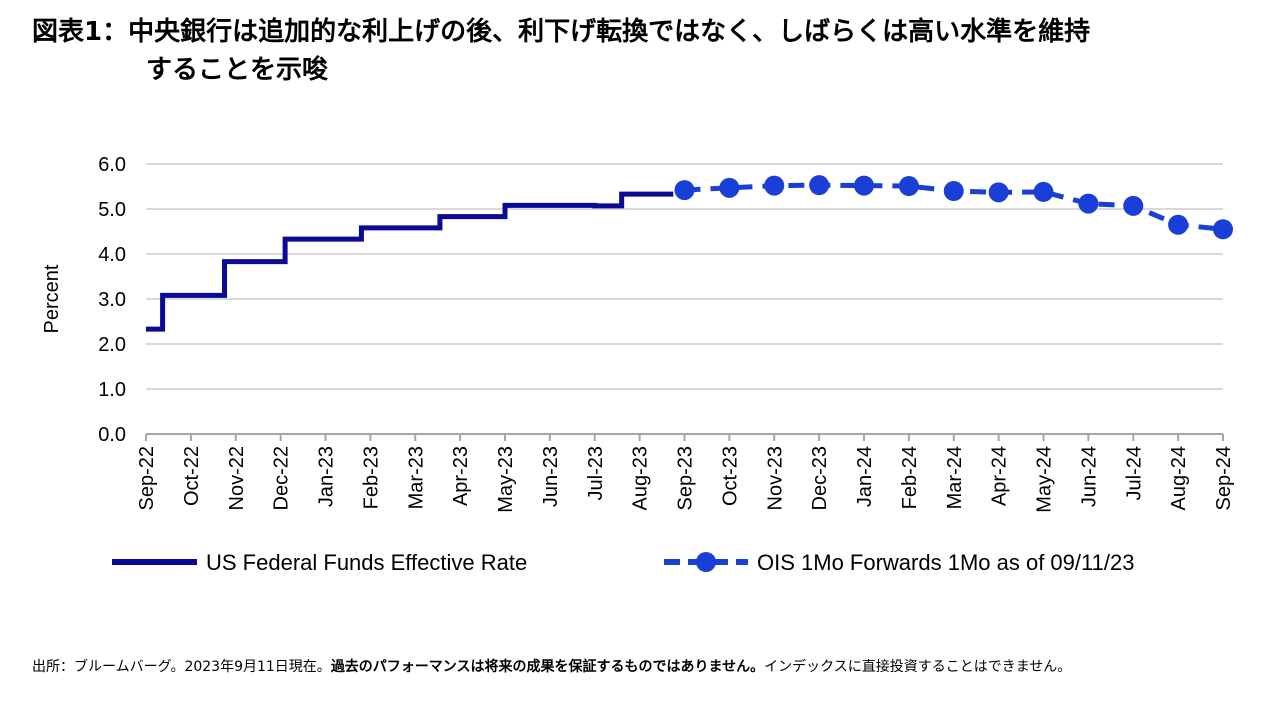 This screenshot has height=720, width=1280. Describe the element at coordinates (112, 255) in the screenshot. I see `y-tick-label: 4.0` at that location.